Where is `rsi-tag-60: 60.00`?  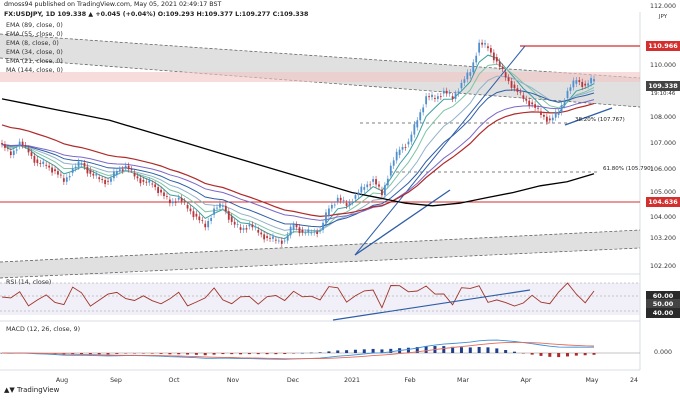 rsi-tag-60: 60.00 is located at coordinates (663, 296).